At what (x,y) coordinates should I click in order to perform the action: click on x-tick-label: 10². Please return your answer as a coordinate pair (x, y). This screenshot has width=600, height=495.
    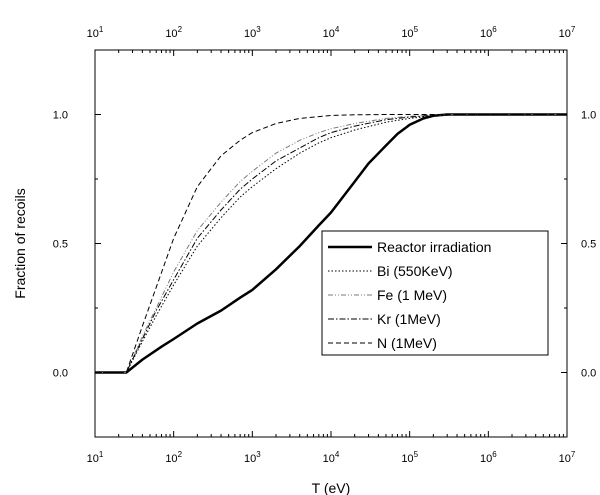
    Looking at the image, I should click on (173, 457).